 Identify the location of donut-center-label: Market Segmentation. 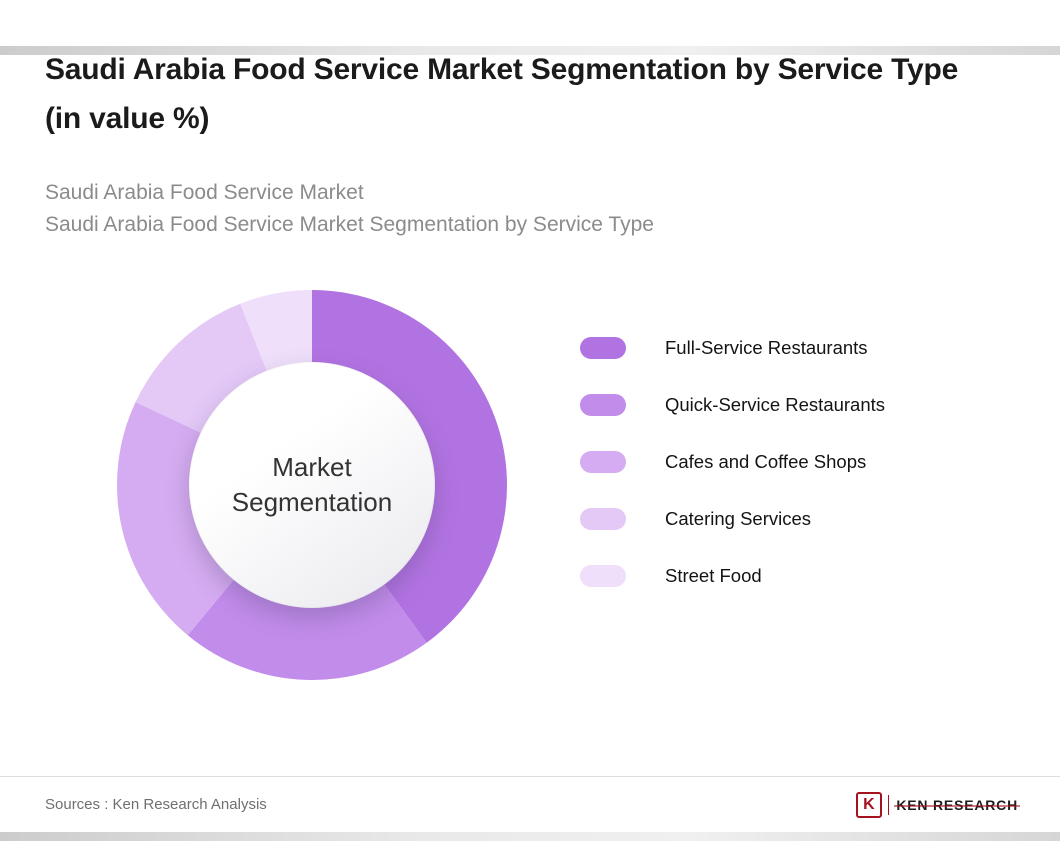
(312, 485).